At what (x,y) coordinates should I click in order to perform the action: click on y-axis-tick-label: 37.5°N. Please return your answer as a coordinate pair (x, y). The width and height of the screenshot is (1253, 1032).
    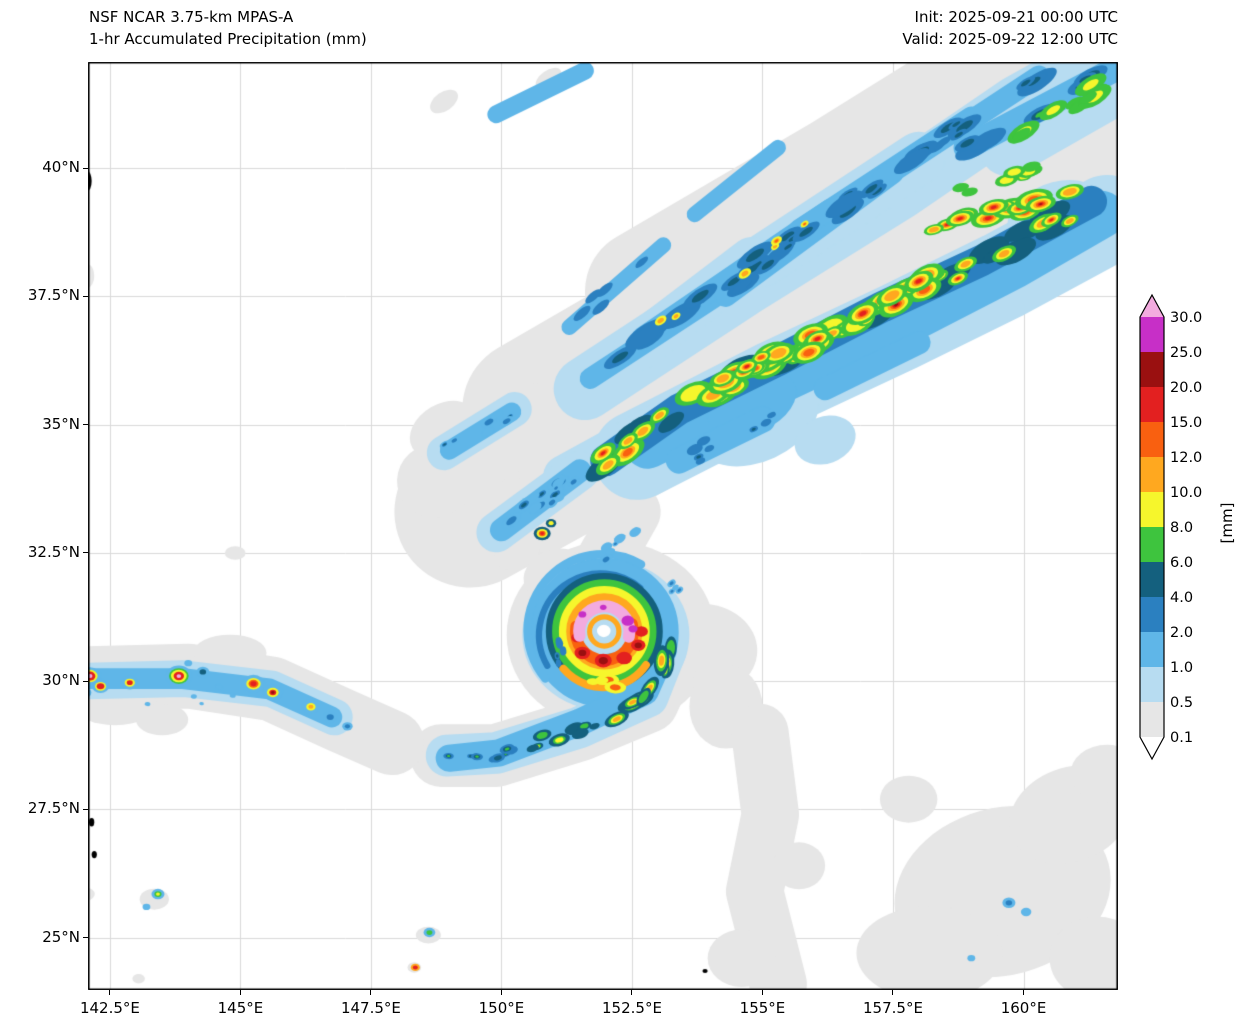
    Looking at the image, I should click on (53, 295).